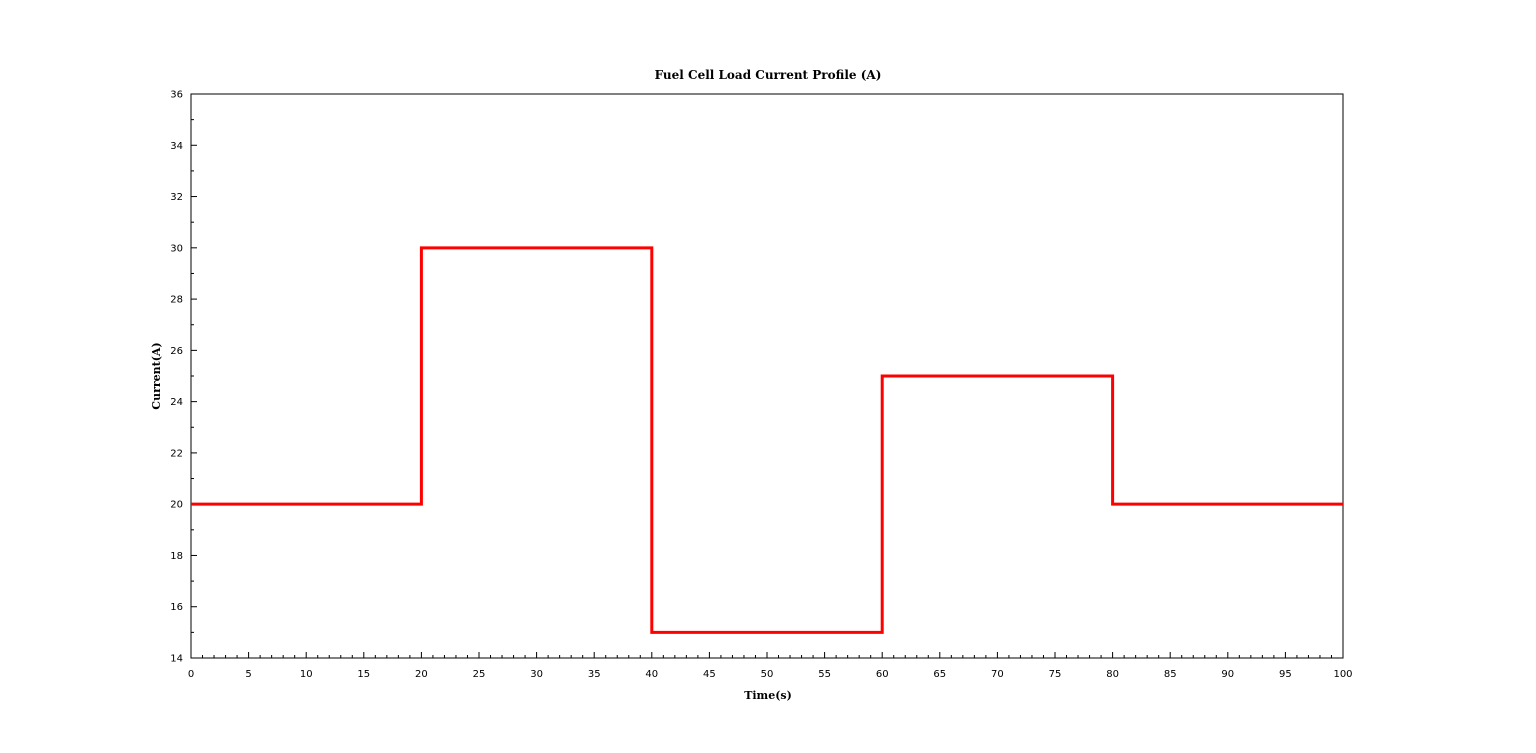 This screenshot has width=1536, height=753. What do you see at coordinates (768, 695) in the screenshot?
I see `x-axis-label: Time(s)` at bounding box center [768, 695].